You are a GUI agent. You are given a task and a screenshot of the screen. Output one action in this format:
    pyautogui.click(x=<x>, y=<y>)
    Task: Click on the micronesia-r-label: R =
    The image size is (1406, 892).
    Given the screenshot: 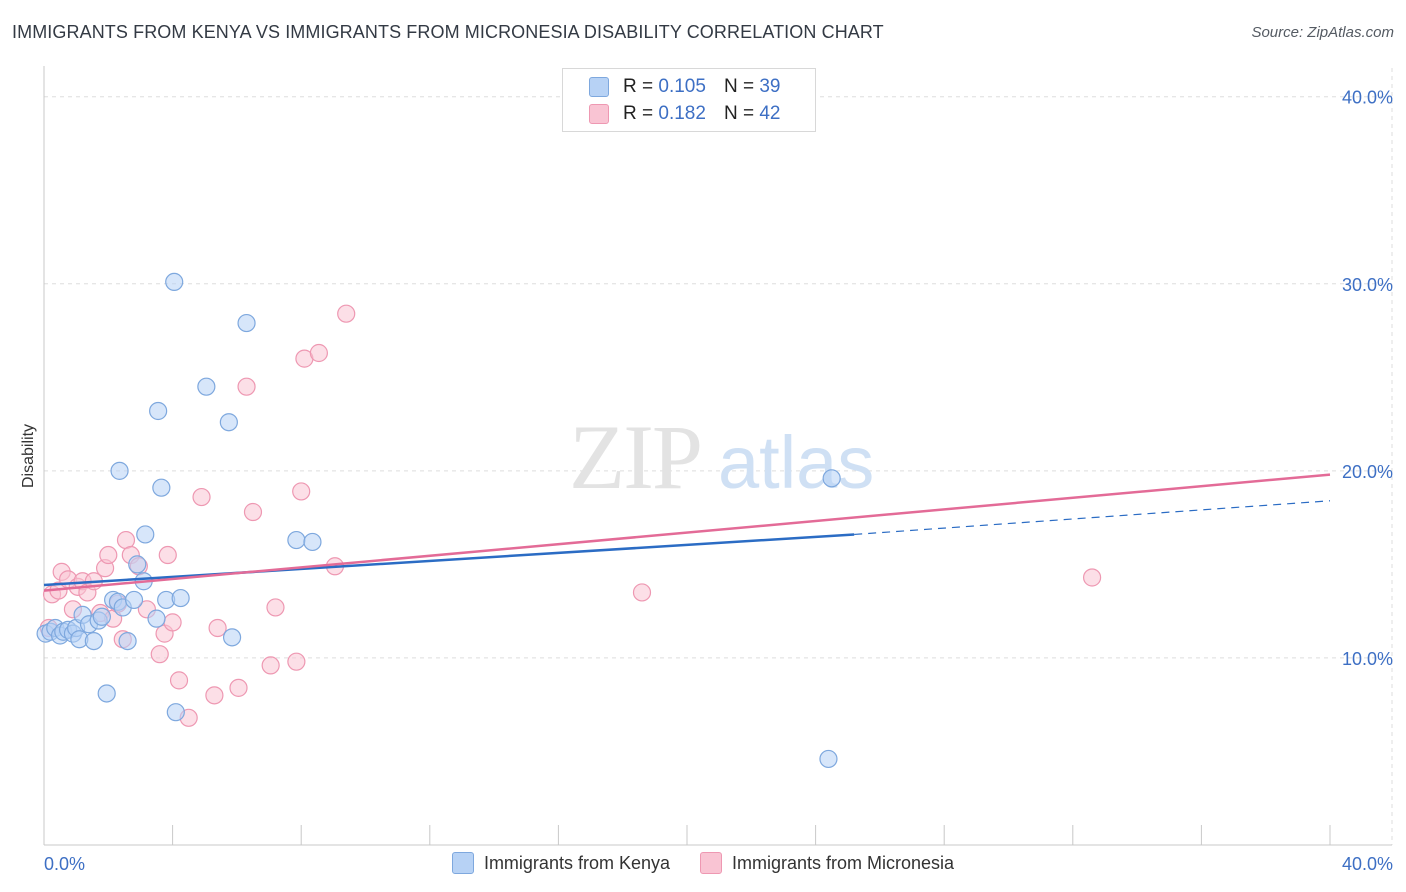 What is the action you would take?
    pyautogui.click(x=638, y=113)
    